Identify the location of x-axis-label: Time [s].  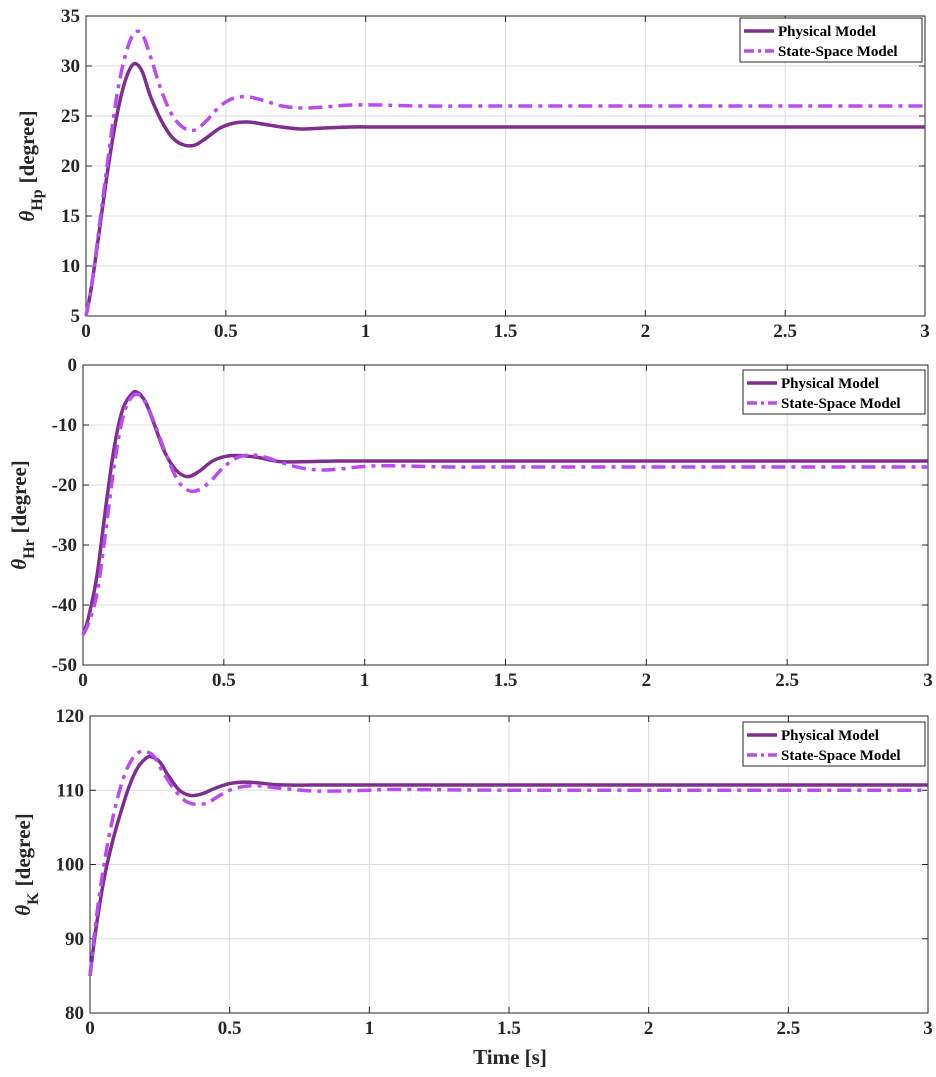
(510, 1057).